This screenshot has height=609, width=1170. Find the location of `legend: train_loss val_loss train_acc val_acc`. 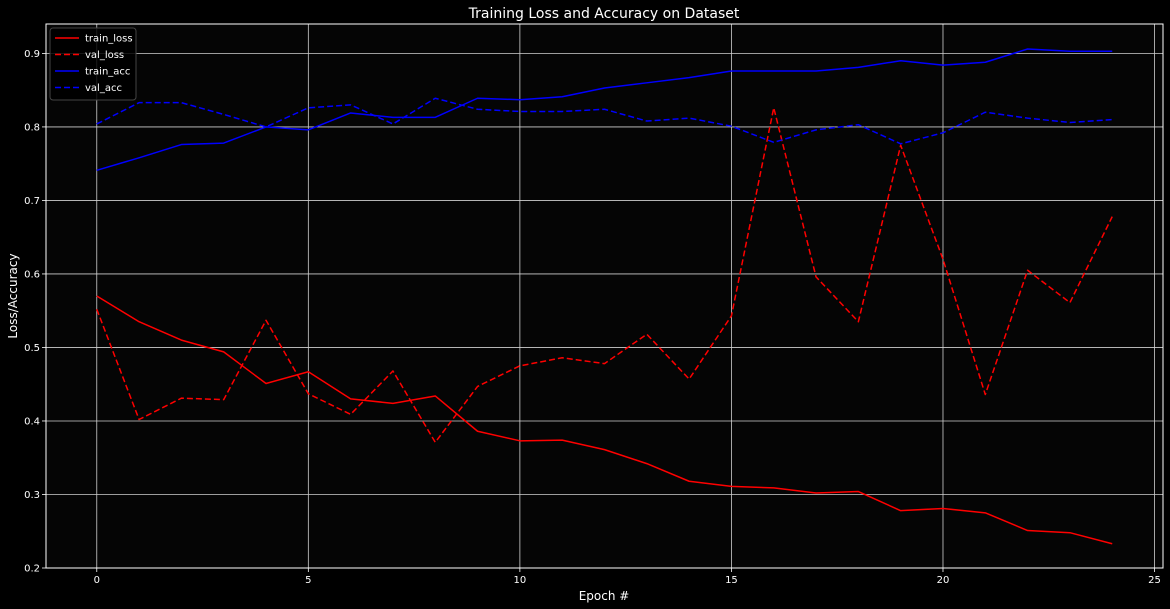

legend: train_loss val_loss train_acc val_acc is located at coordinates (93, 64).